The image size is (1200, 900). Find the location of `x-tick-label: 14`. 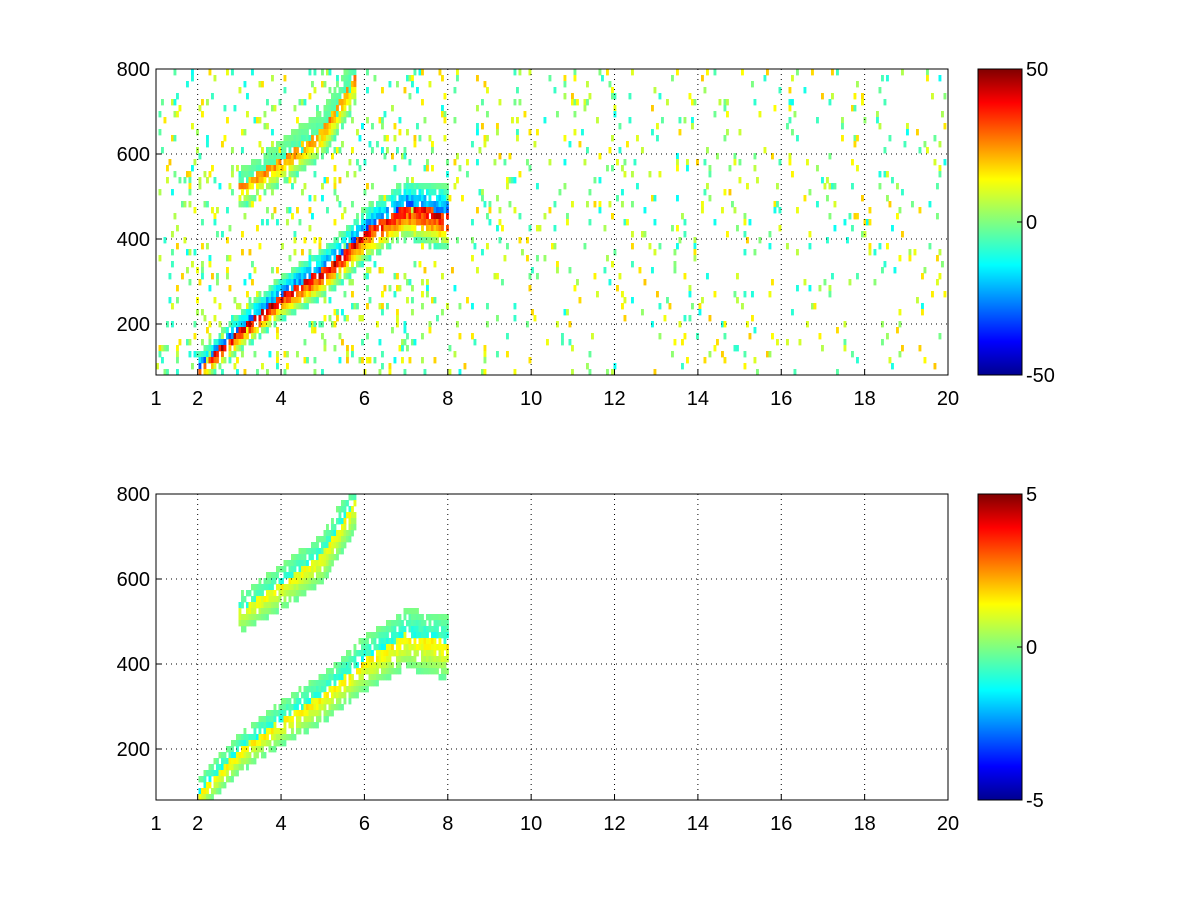

x-tick-label: 14 is located at coordinates (698, 824).